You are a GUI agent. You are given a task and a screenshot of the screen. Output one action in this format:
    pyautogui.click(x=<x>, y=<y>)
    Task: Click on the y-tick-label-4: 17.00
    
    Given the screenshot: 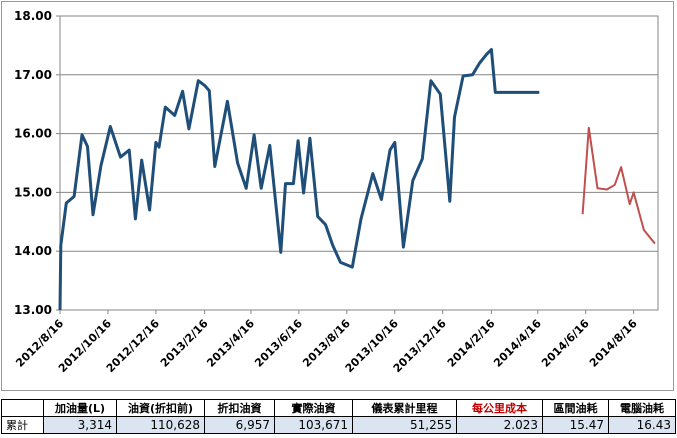 What is the action you would take?
    pyautogui.click(x=33, y=75)
    